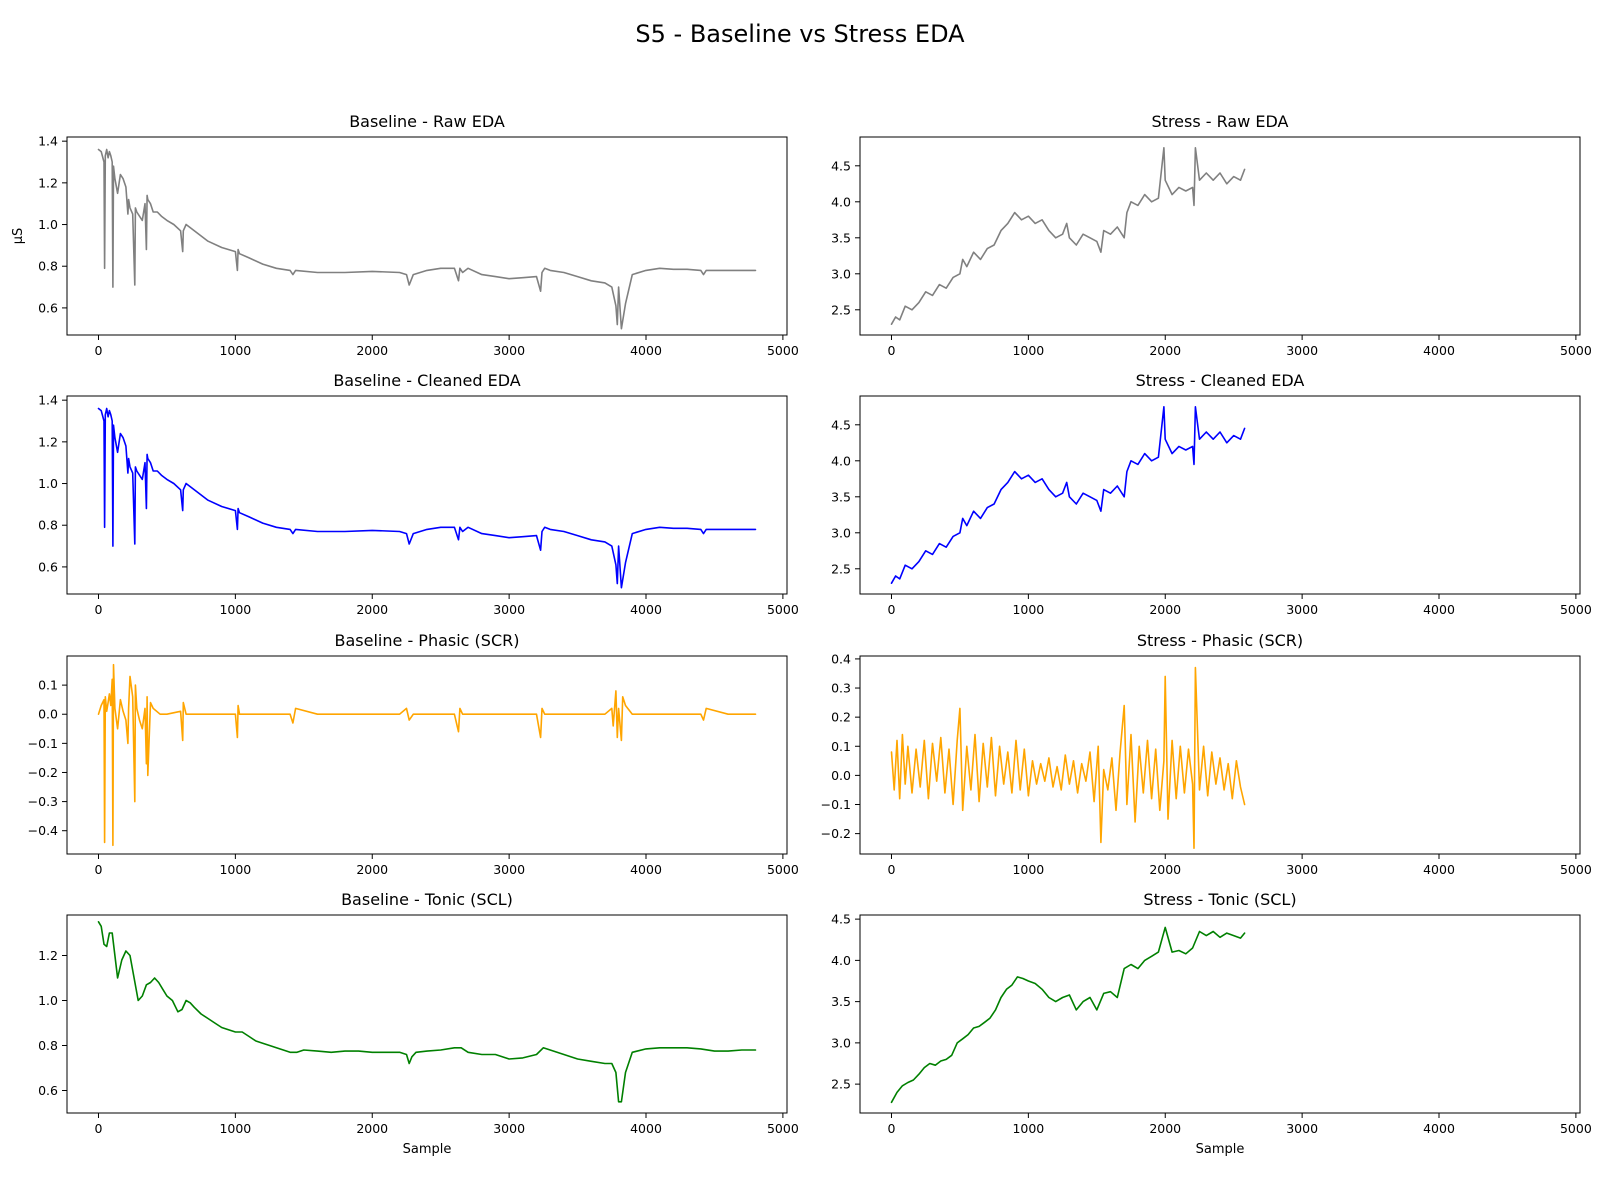 This screenshot has height=1200, width=1600. Describe the element at coordinates (1068, 495) in the screenshot. I see `stress-cleaned-series-line` at that location.